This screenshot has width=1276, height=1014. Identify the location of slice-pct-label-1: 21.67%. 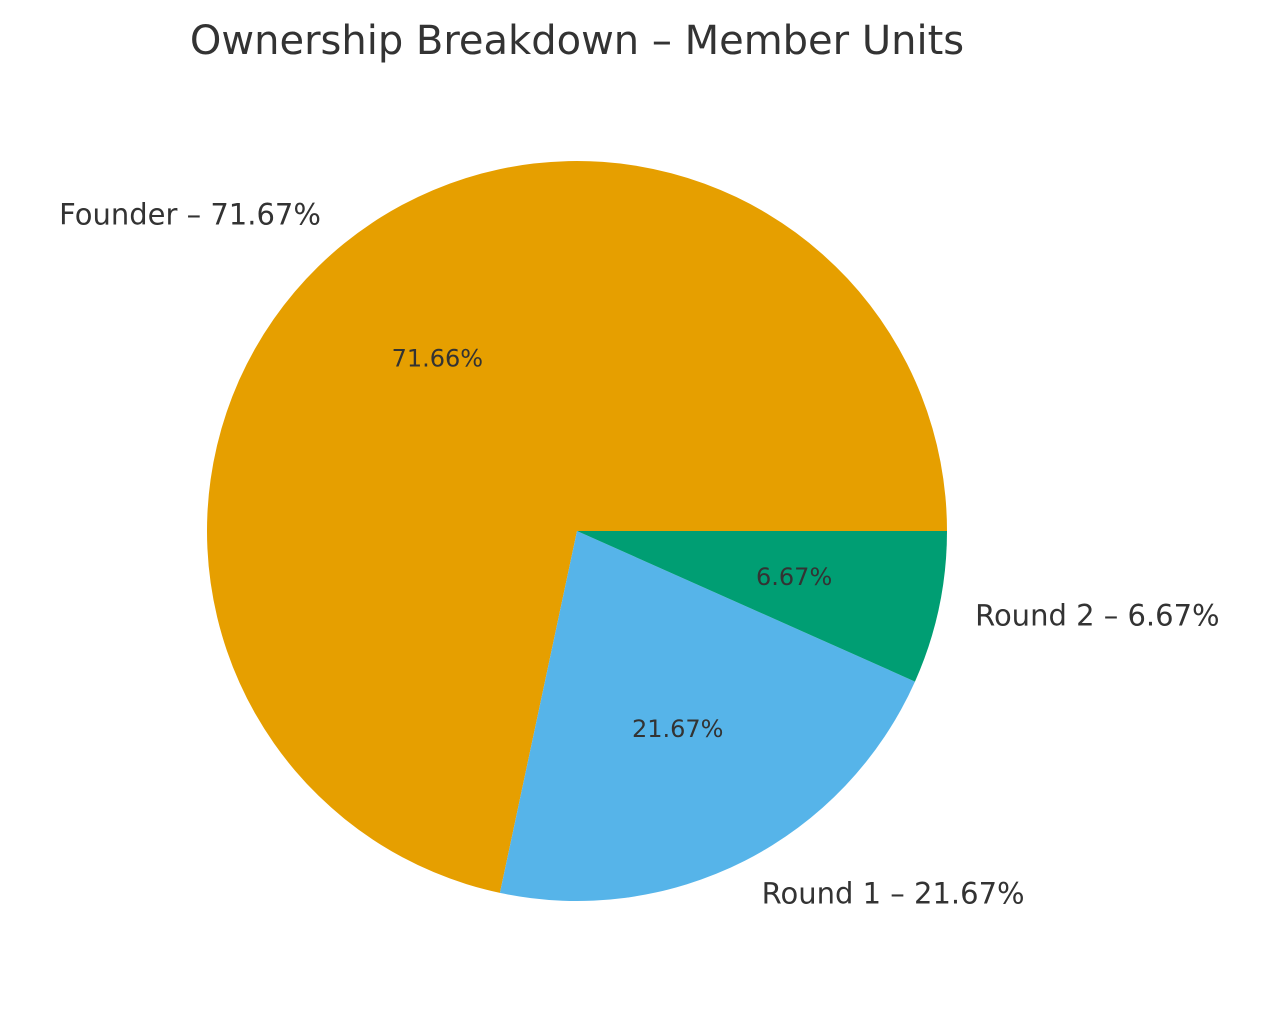
(678, 729).